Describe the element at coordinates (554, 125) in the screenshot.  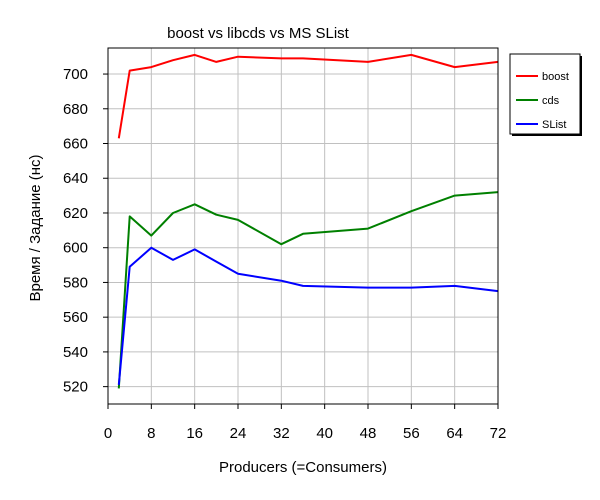
I see `legend-label: SList` at that location.